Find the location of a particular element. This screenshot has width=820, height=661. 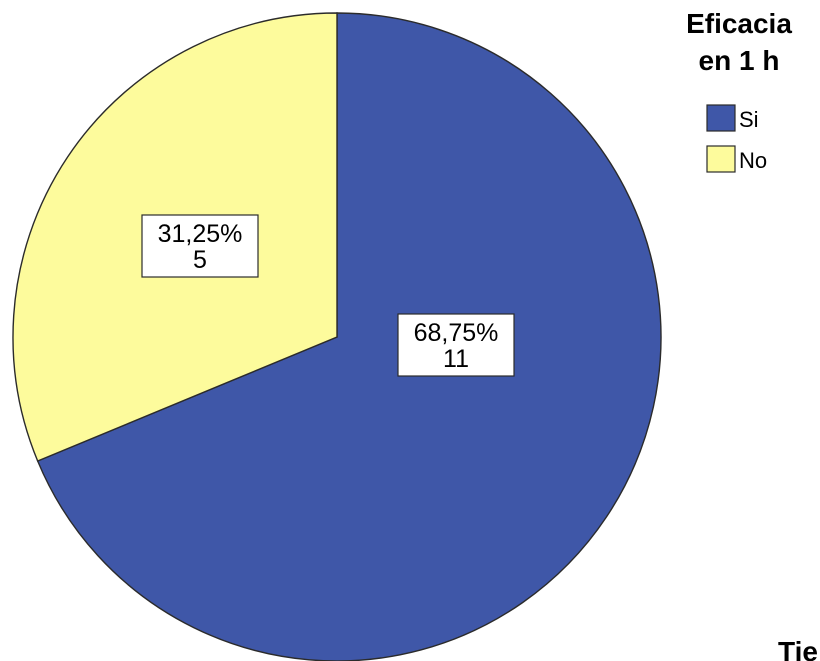

legend: Eficacia en 1 h Si No is located at coordinates (739, 90).